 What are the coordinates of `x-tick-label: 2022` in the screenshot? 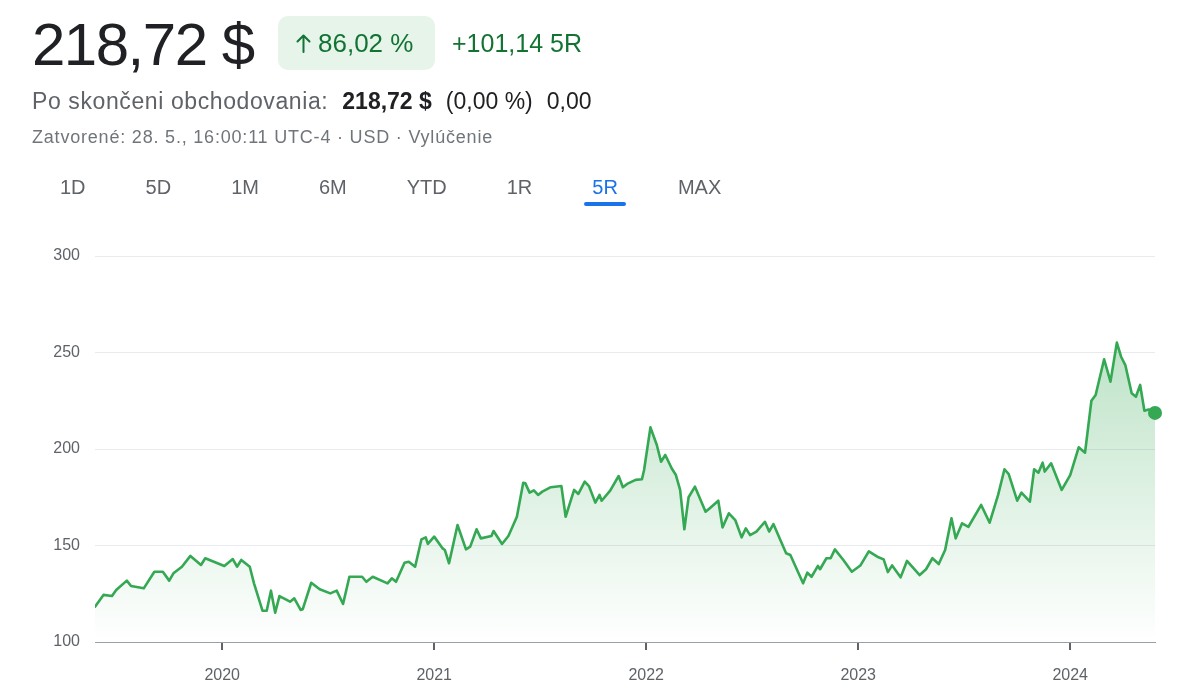 It's located at (646, 675).